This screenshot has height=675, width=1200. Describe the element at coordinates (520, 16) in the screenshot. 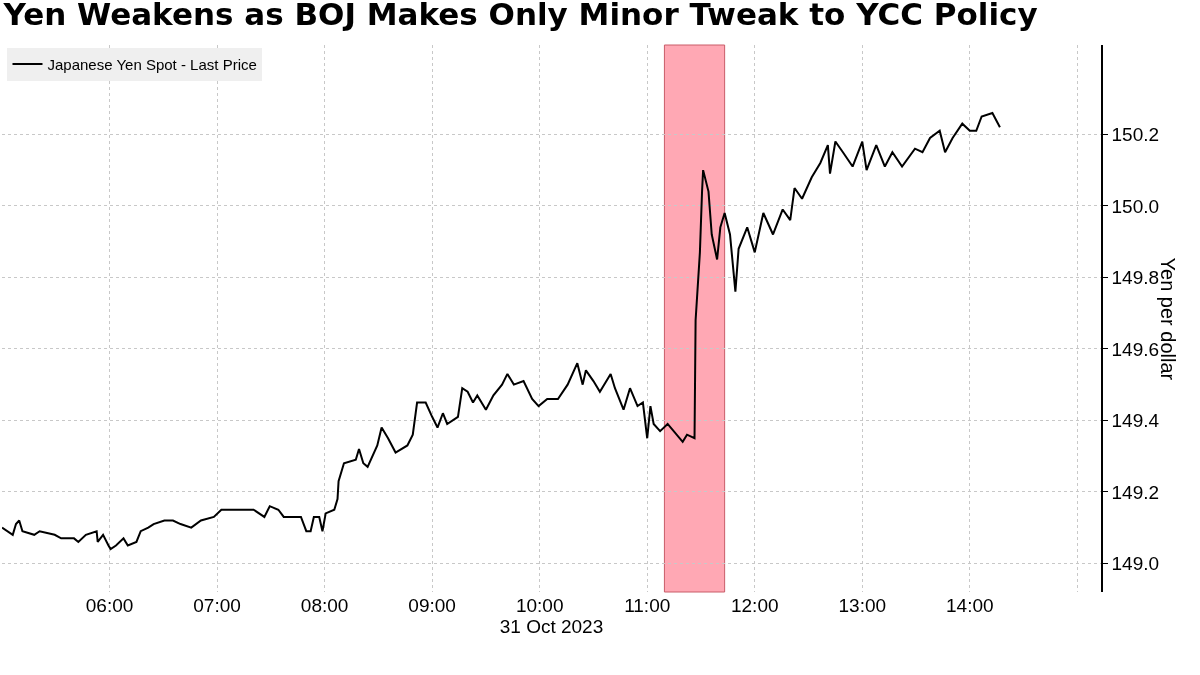

I see `chart-title: Yen Weakens as BOJ Makes Only Minor Tweak to YCC Policy` at that location.